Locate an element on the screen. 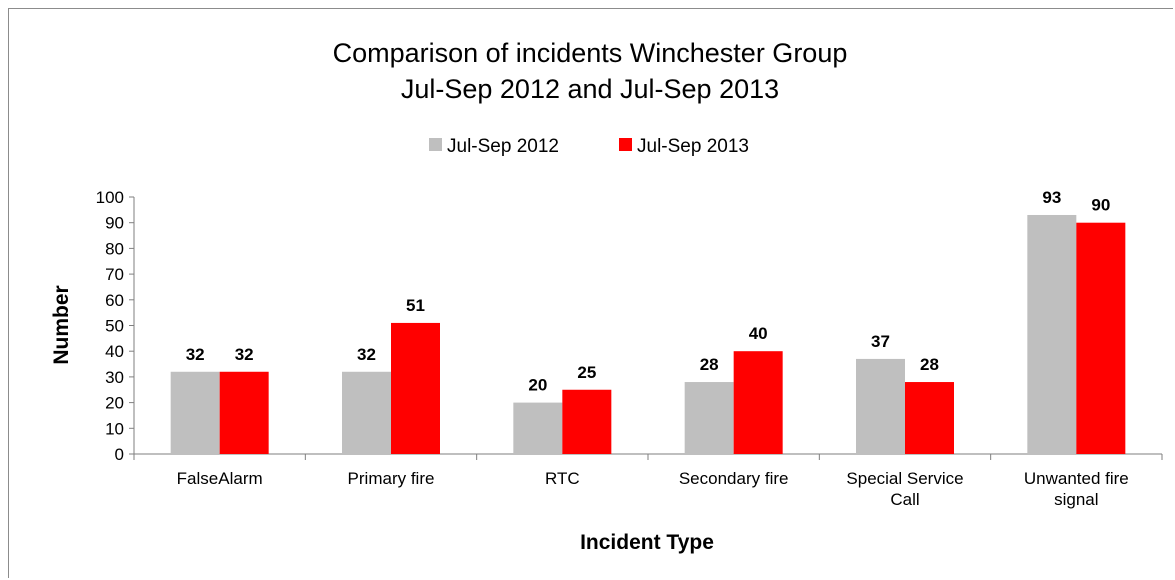 The height and width of the screenshot is (580, 1175). data-label: 40 is located at coordinates (758, 333).